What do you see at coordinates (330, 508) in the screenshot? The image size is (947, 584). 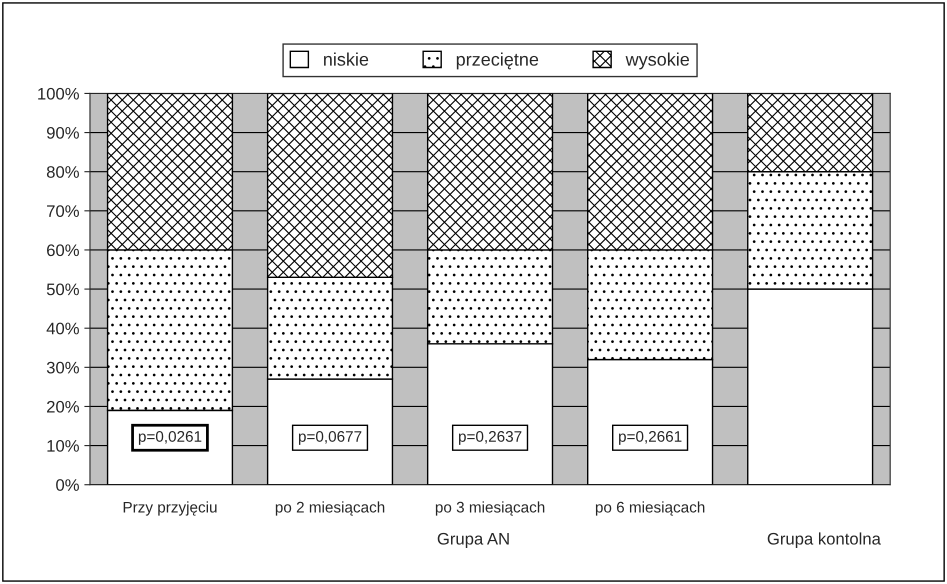 I see `x-tick-label: po 2 miesiącach` at bounding box center [330, 508].